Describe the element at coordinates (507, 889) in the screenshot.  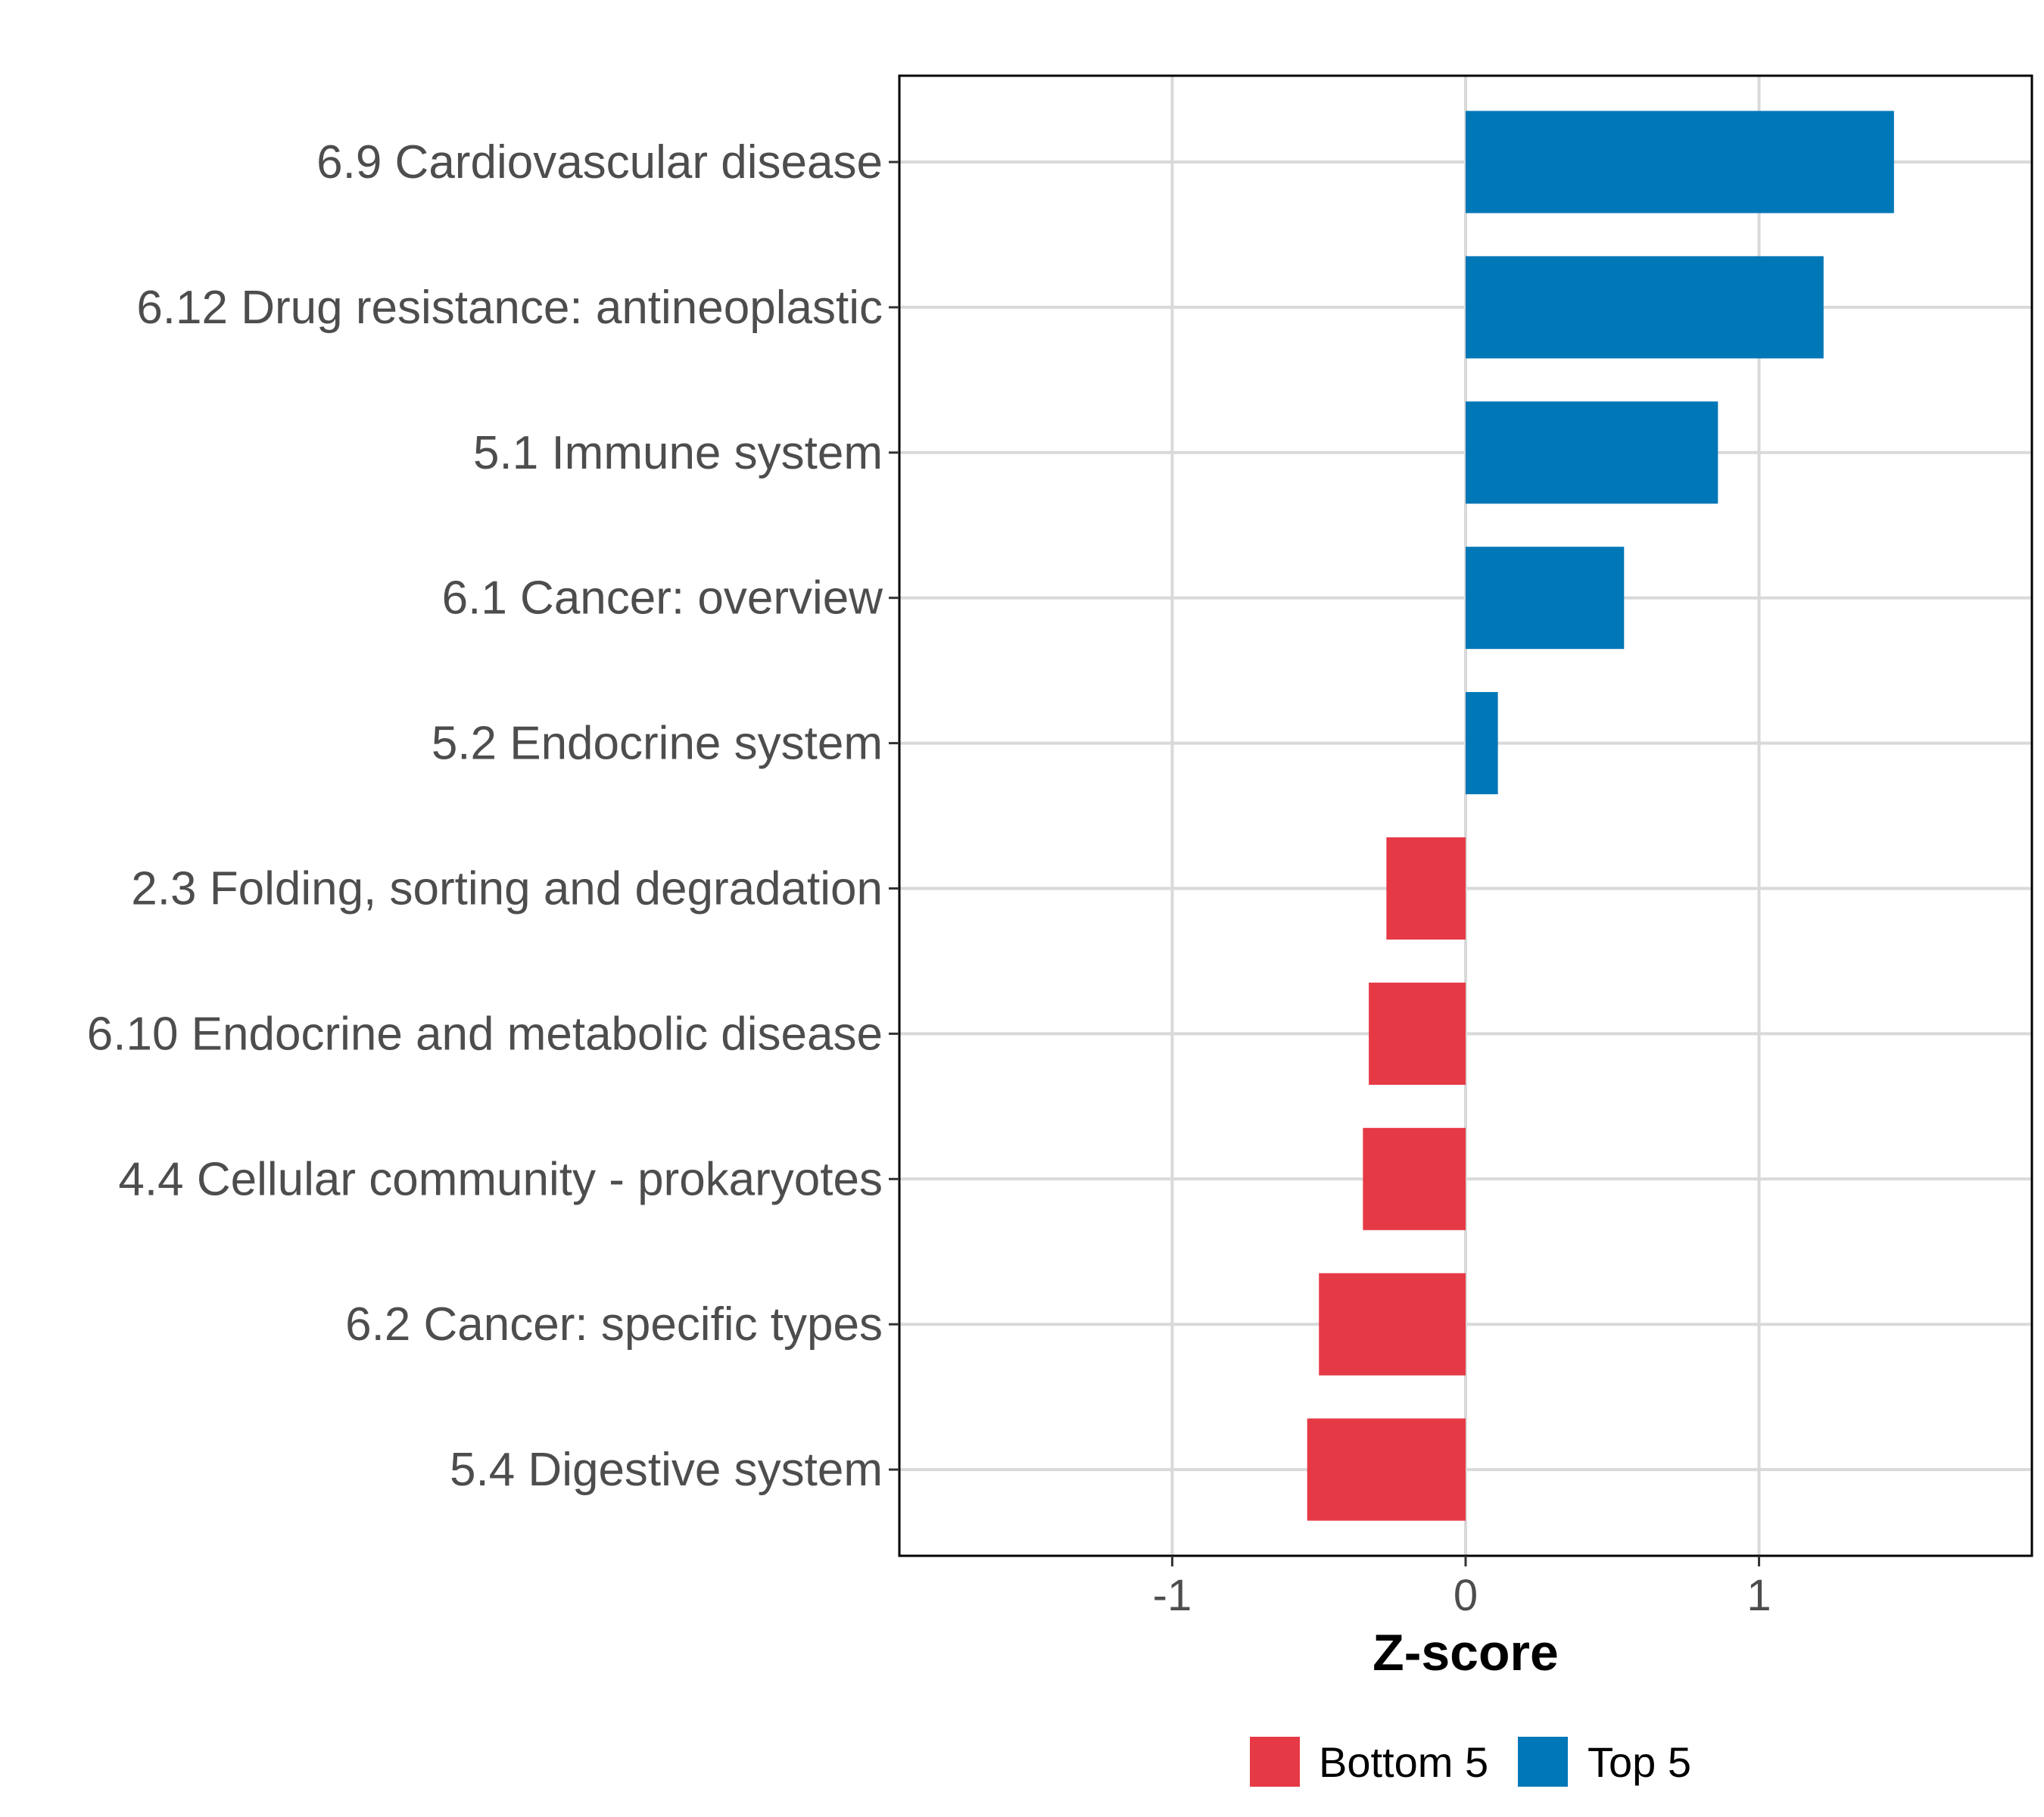
I see `y-tick-label: 2.3 Folding, sorting and degradation` at that location.